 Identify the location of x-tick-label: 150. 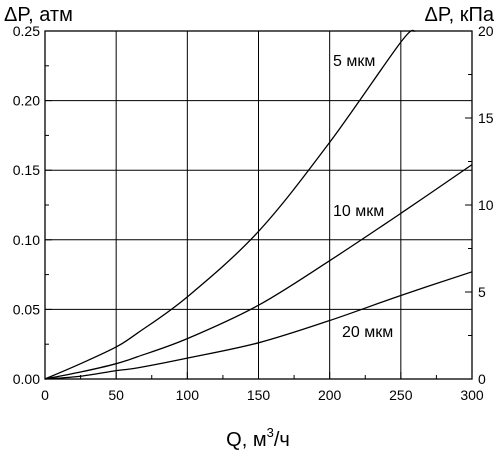
(259, 395).